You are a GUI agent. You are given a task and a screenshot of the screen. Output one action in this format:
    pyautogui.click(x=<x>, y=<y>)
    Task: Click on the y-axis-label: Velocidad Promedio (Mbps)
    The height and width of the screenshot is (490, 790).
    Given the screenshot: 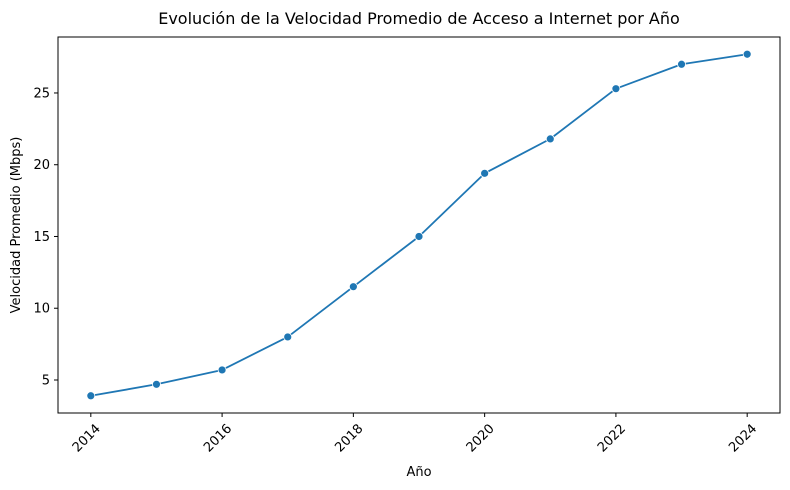 What is the action you would take?
    pyautogui.click(x=16, y=225)
    